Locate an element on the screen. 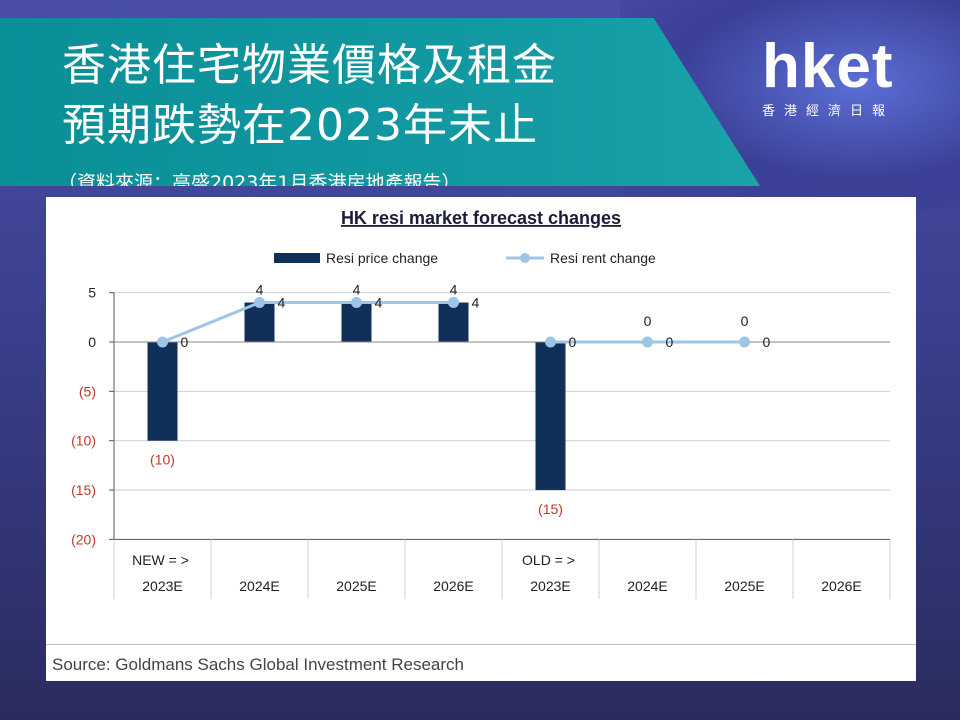 The image size is (960, 720). line-rent is located at coordinates (307, 322).